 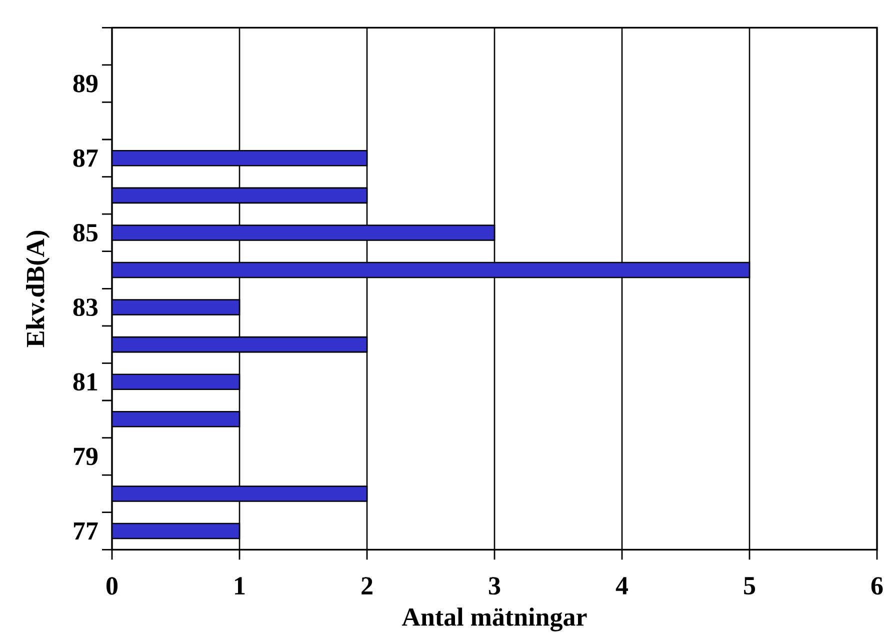 I want to click on x-tick-label: 2, so click(x=367, y=585).